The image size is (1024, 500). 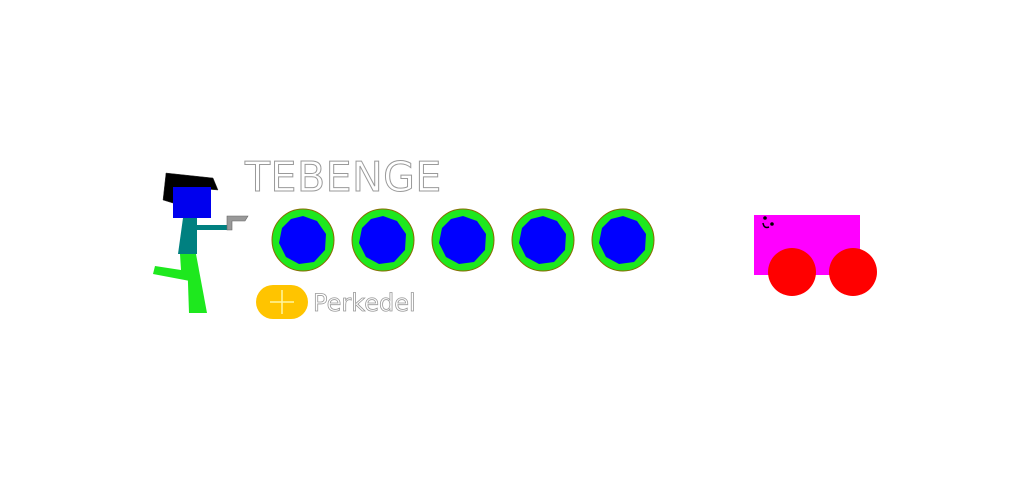 I want to click on vehicle, so click(x=815, y=255).